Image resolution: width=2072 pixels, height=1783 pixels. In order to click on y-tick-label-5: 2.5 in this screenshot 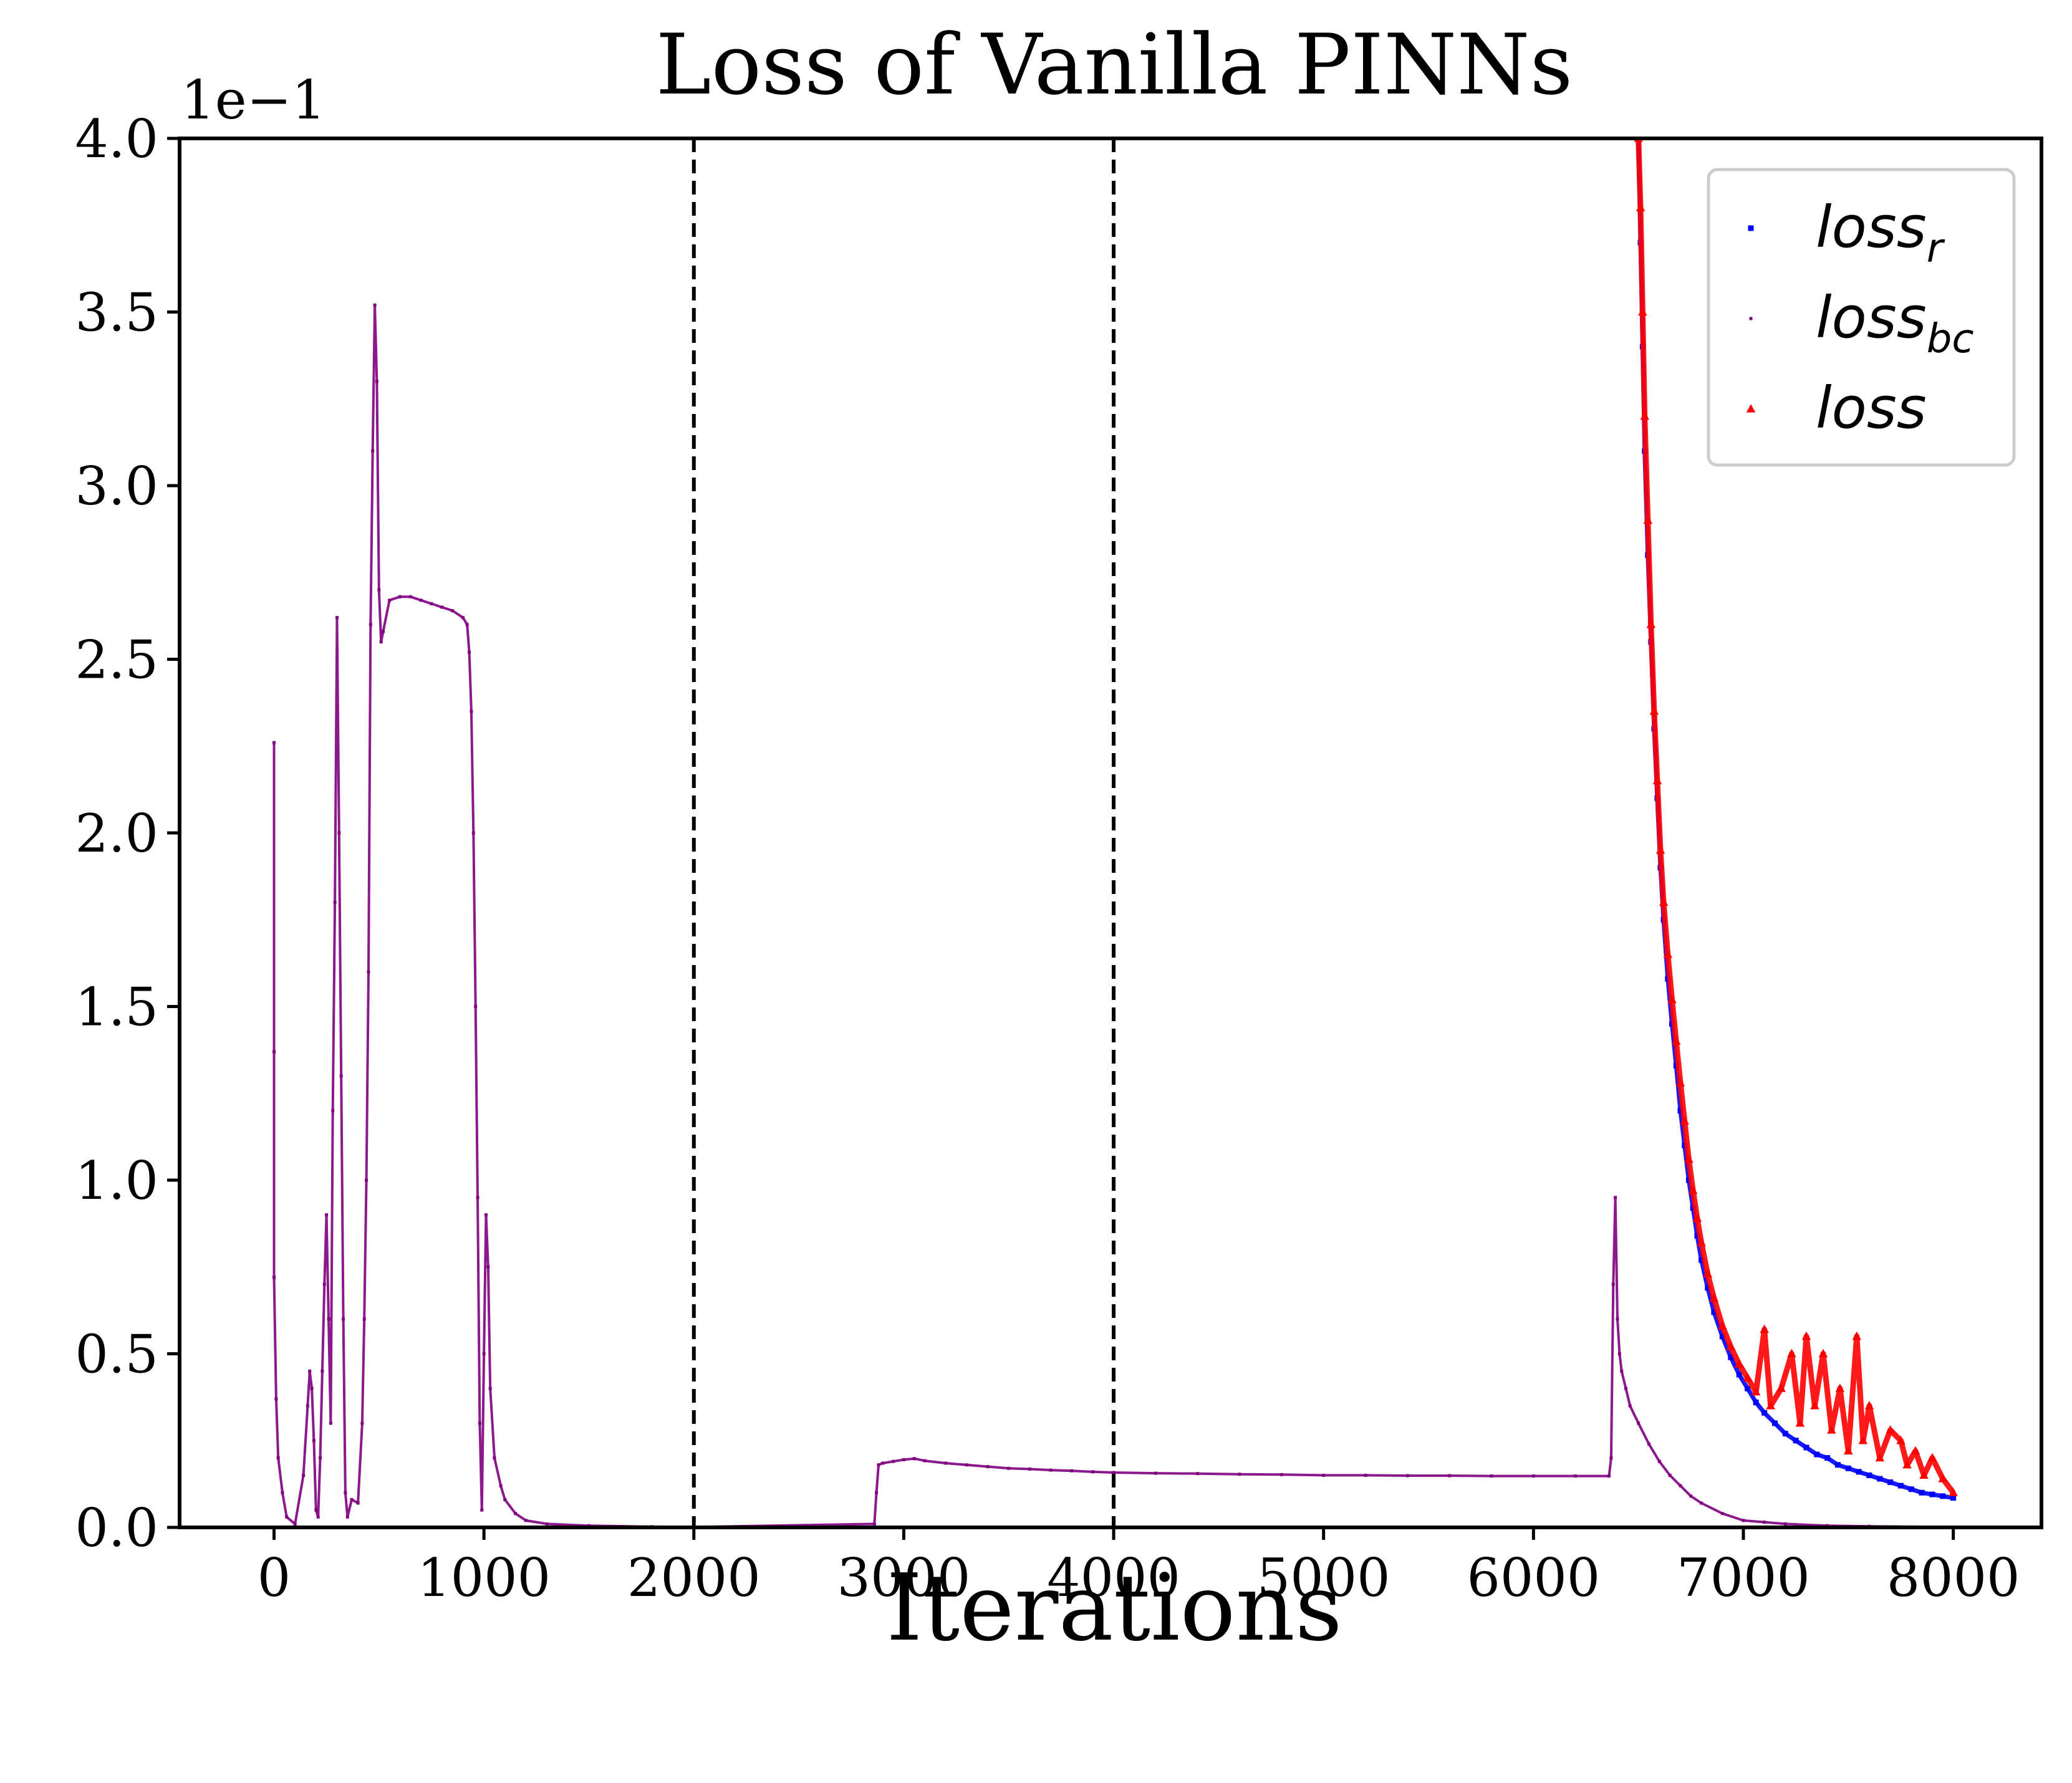, I will do `click(116, 660)`.